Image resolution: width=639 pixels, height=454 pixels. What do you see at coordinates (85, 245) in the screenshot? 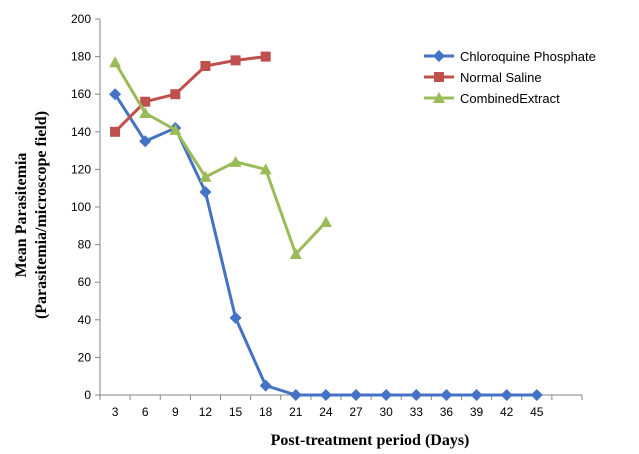
I see `y-tick-label: 80` at bounding box center [85, 245].